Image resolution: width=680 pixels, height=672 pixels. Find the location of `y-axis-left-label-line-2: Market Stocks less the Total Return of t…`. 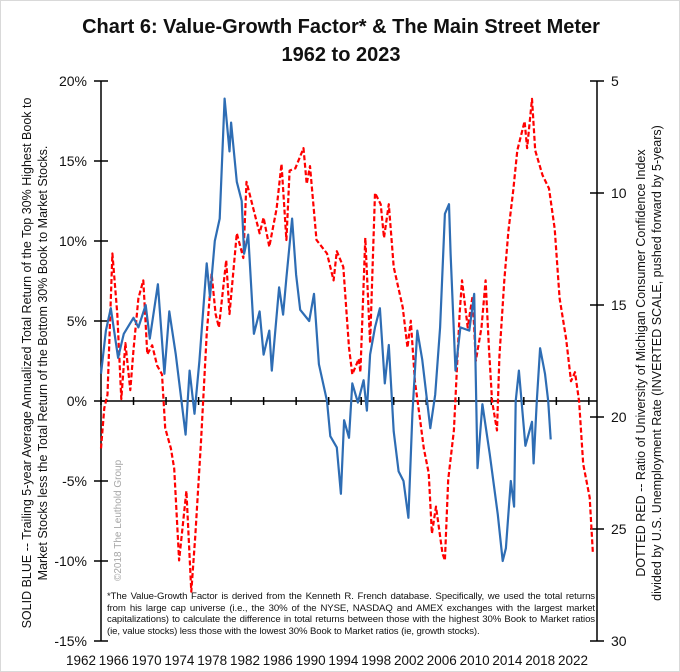

y-axis-left-label-line-2: Market Stocks less the Total Return of t… is located at coordinates (43, 363).